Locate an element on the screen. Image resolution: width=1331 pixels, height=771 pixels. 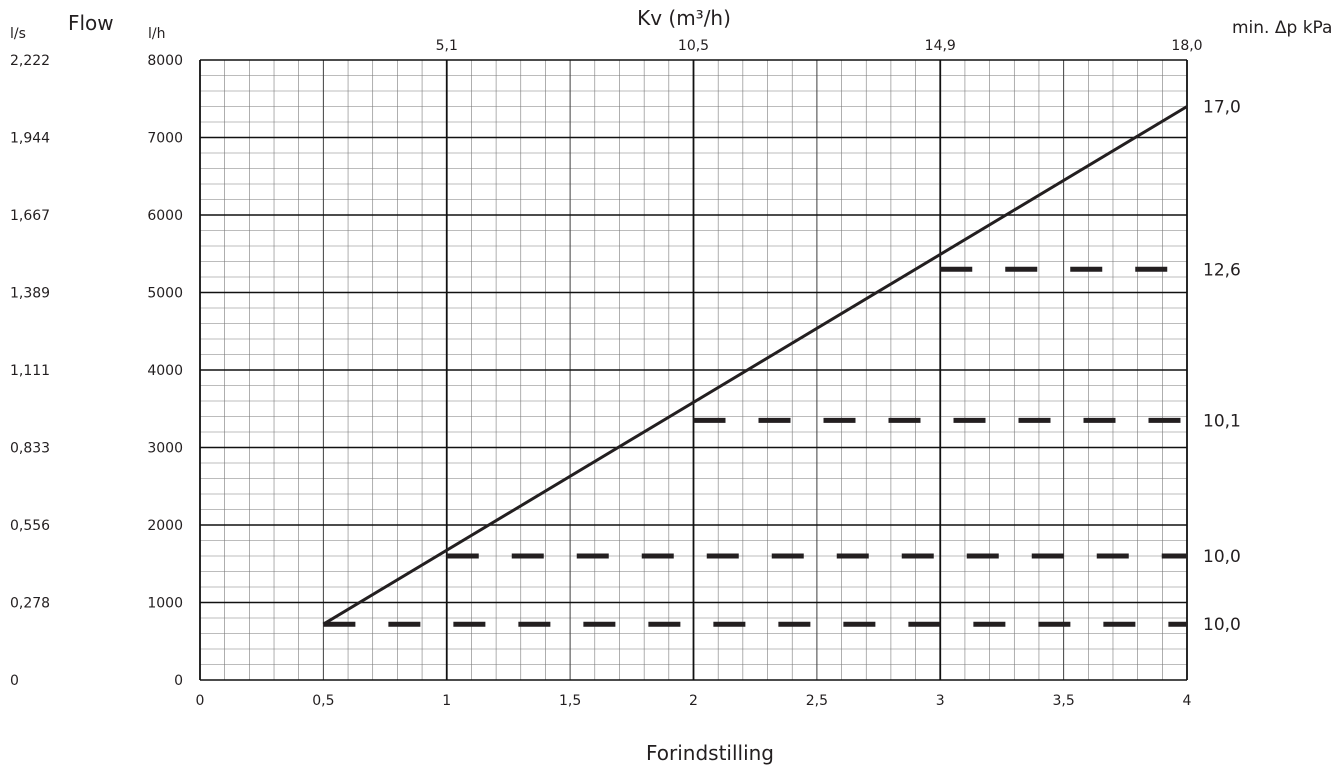
y-ls-tick-label: 0 is located at coordinates (14, 681).